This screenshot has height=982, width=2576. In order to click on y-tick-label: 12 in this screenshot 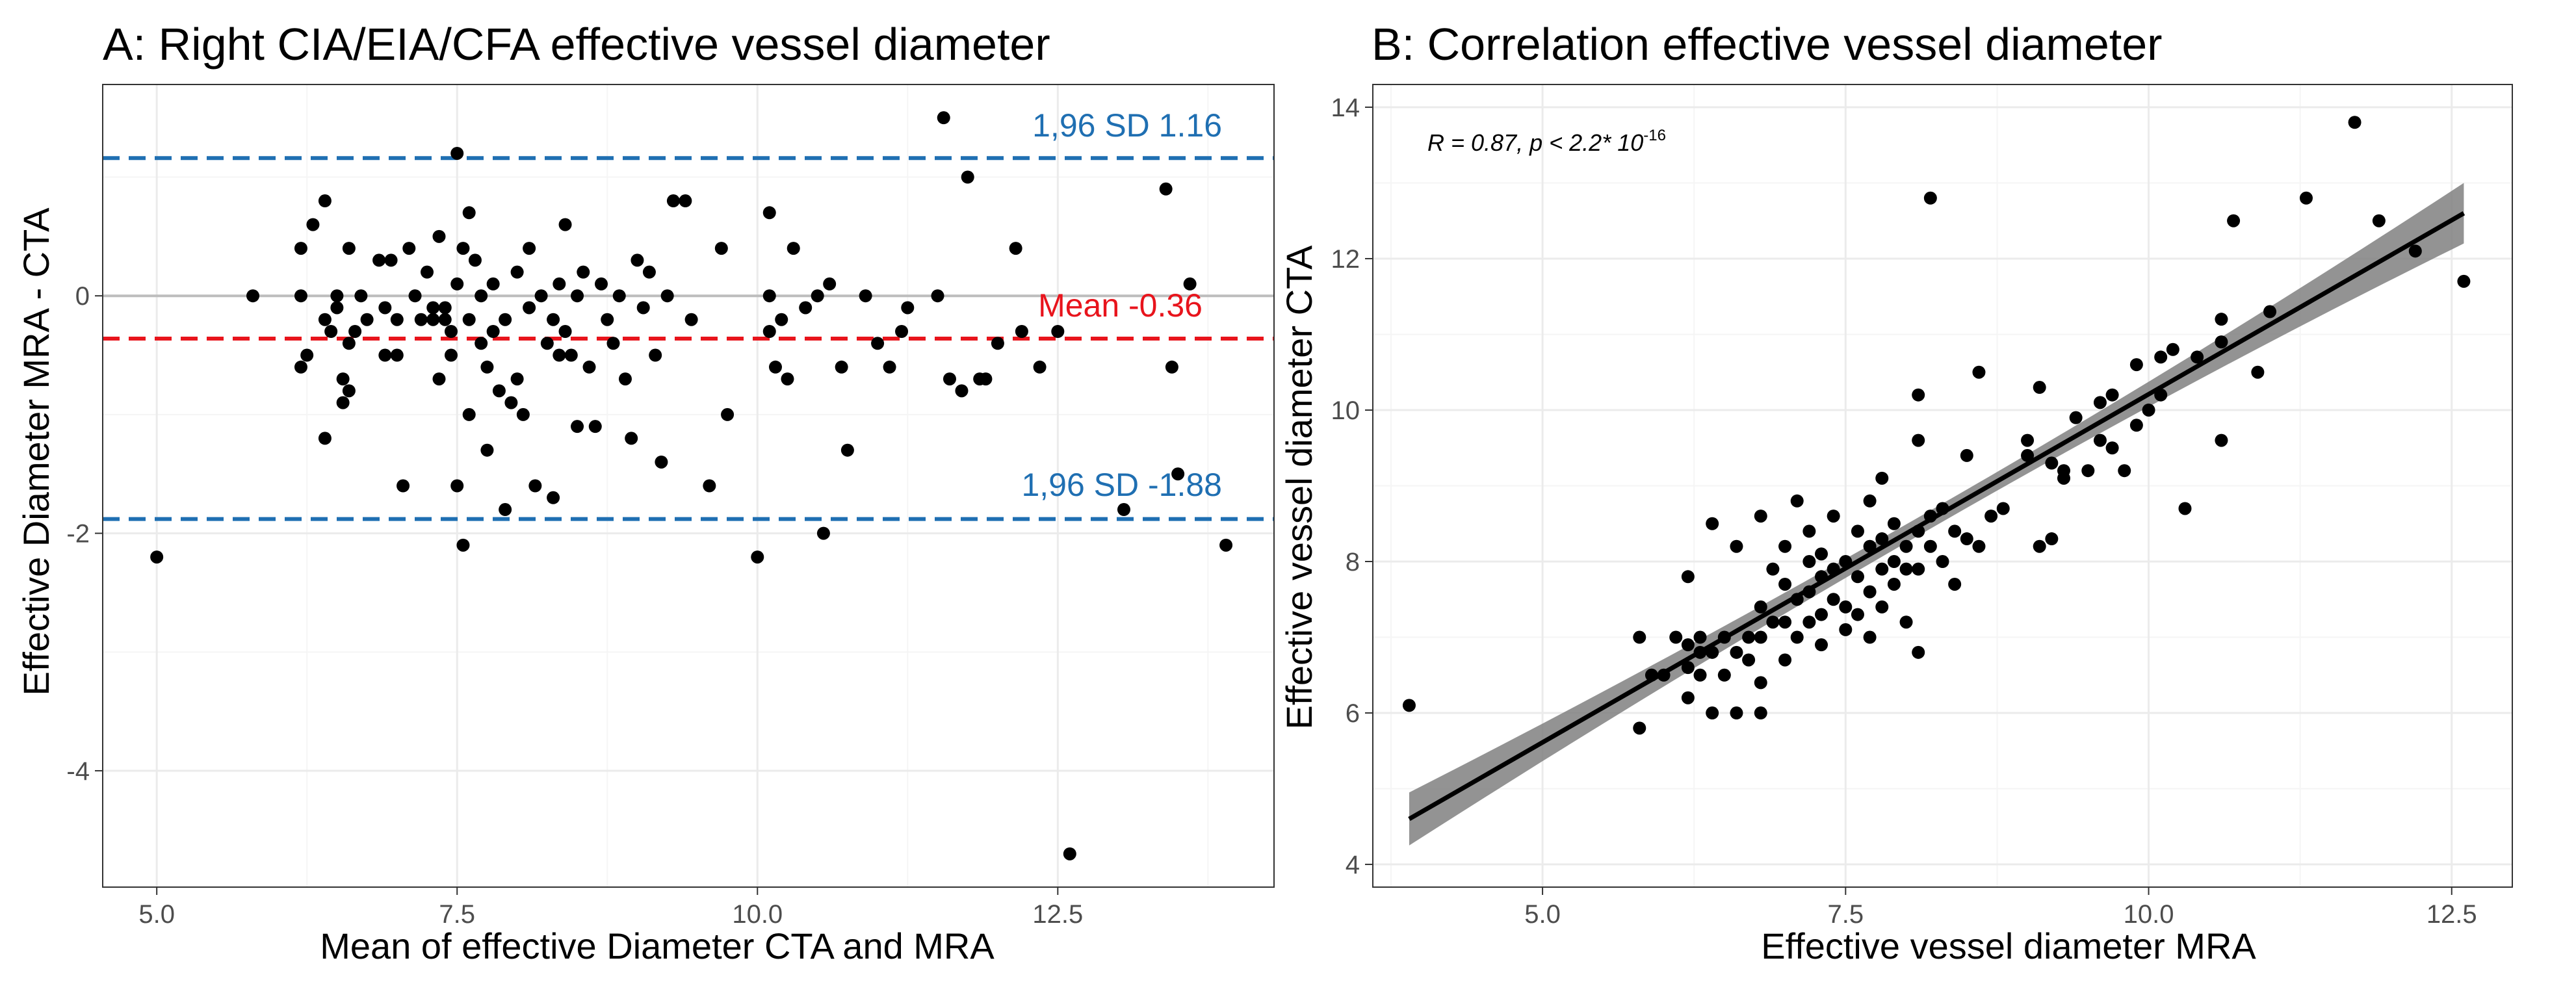, I will do `click(1346, 259)`.